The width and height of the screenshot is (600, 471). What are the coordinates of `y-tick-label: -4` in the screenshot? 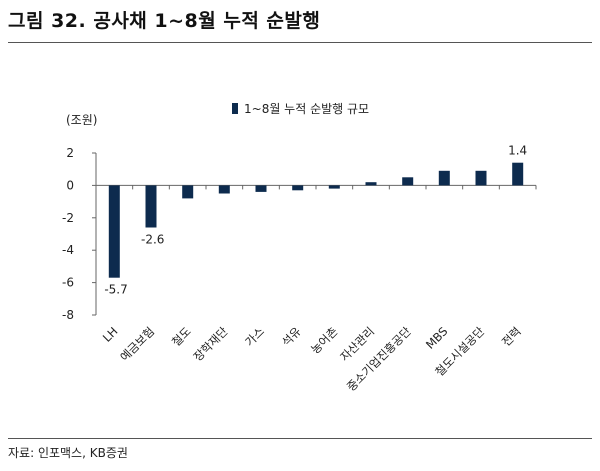 It's located at (68, 250).